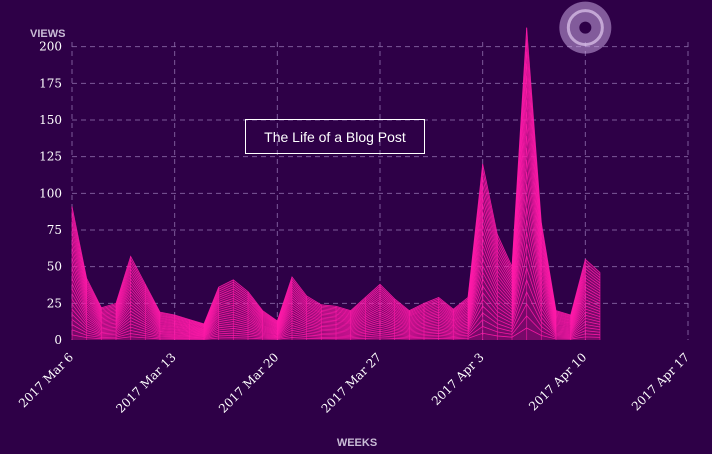  I want to click on x-axis-title: WEEKS, so click(357, 443).